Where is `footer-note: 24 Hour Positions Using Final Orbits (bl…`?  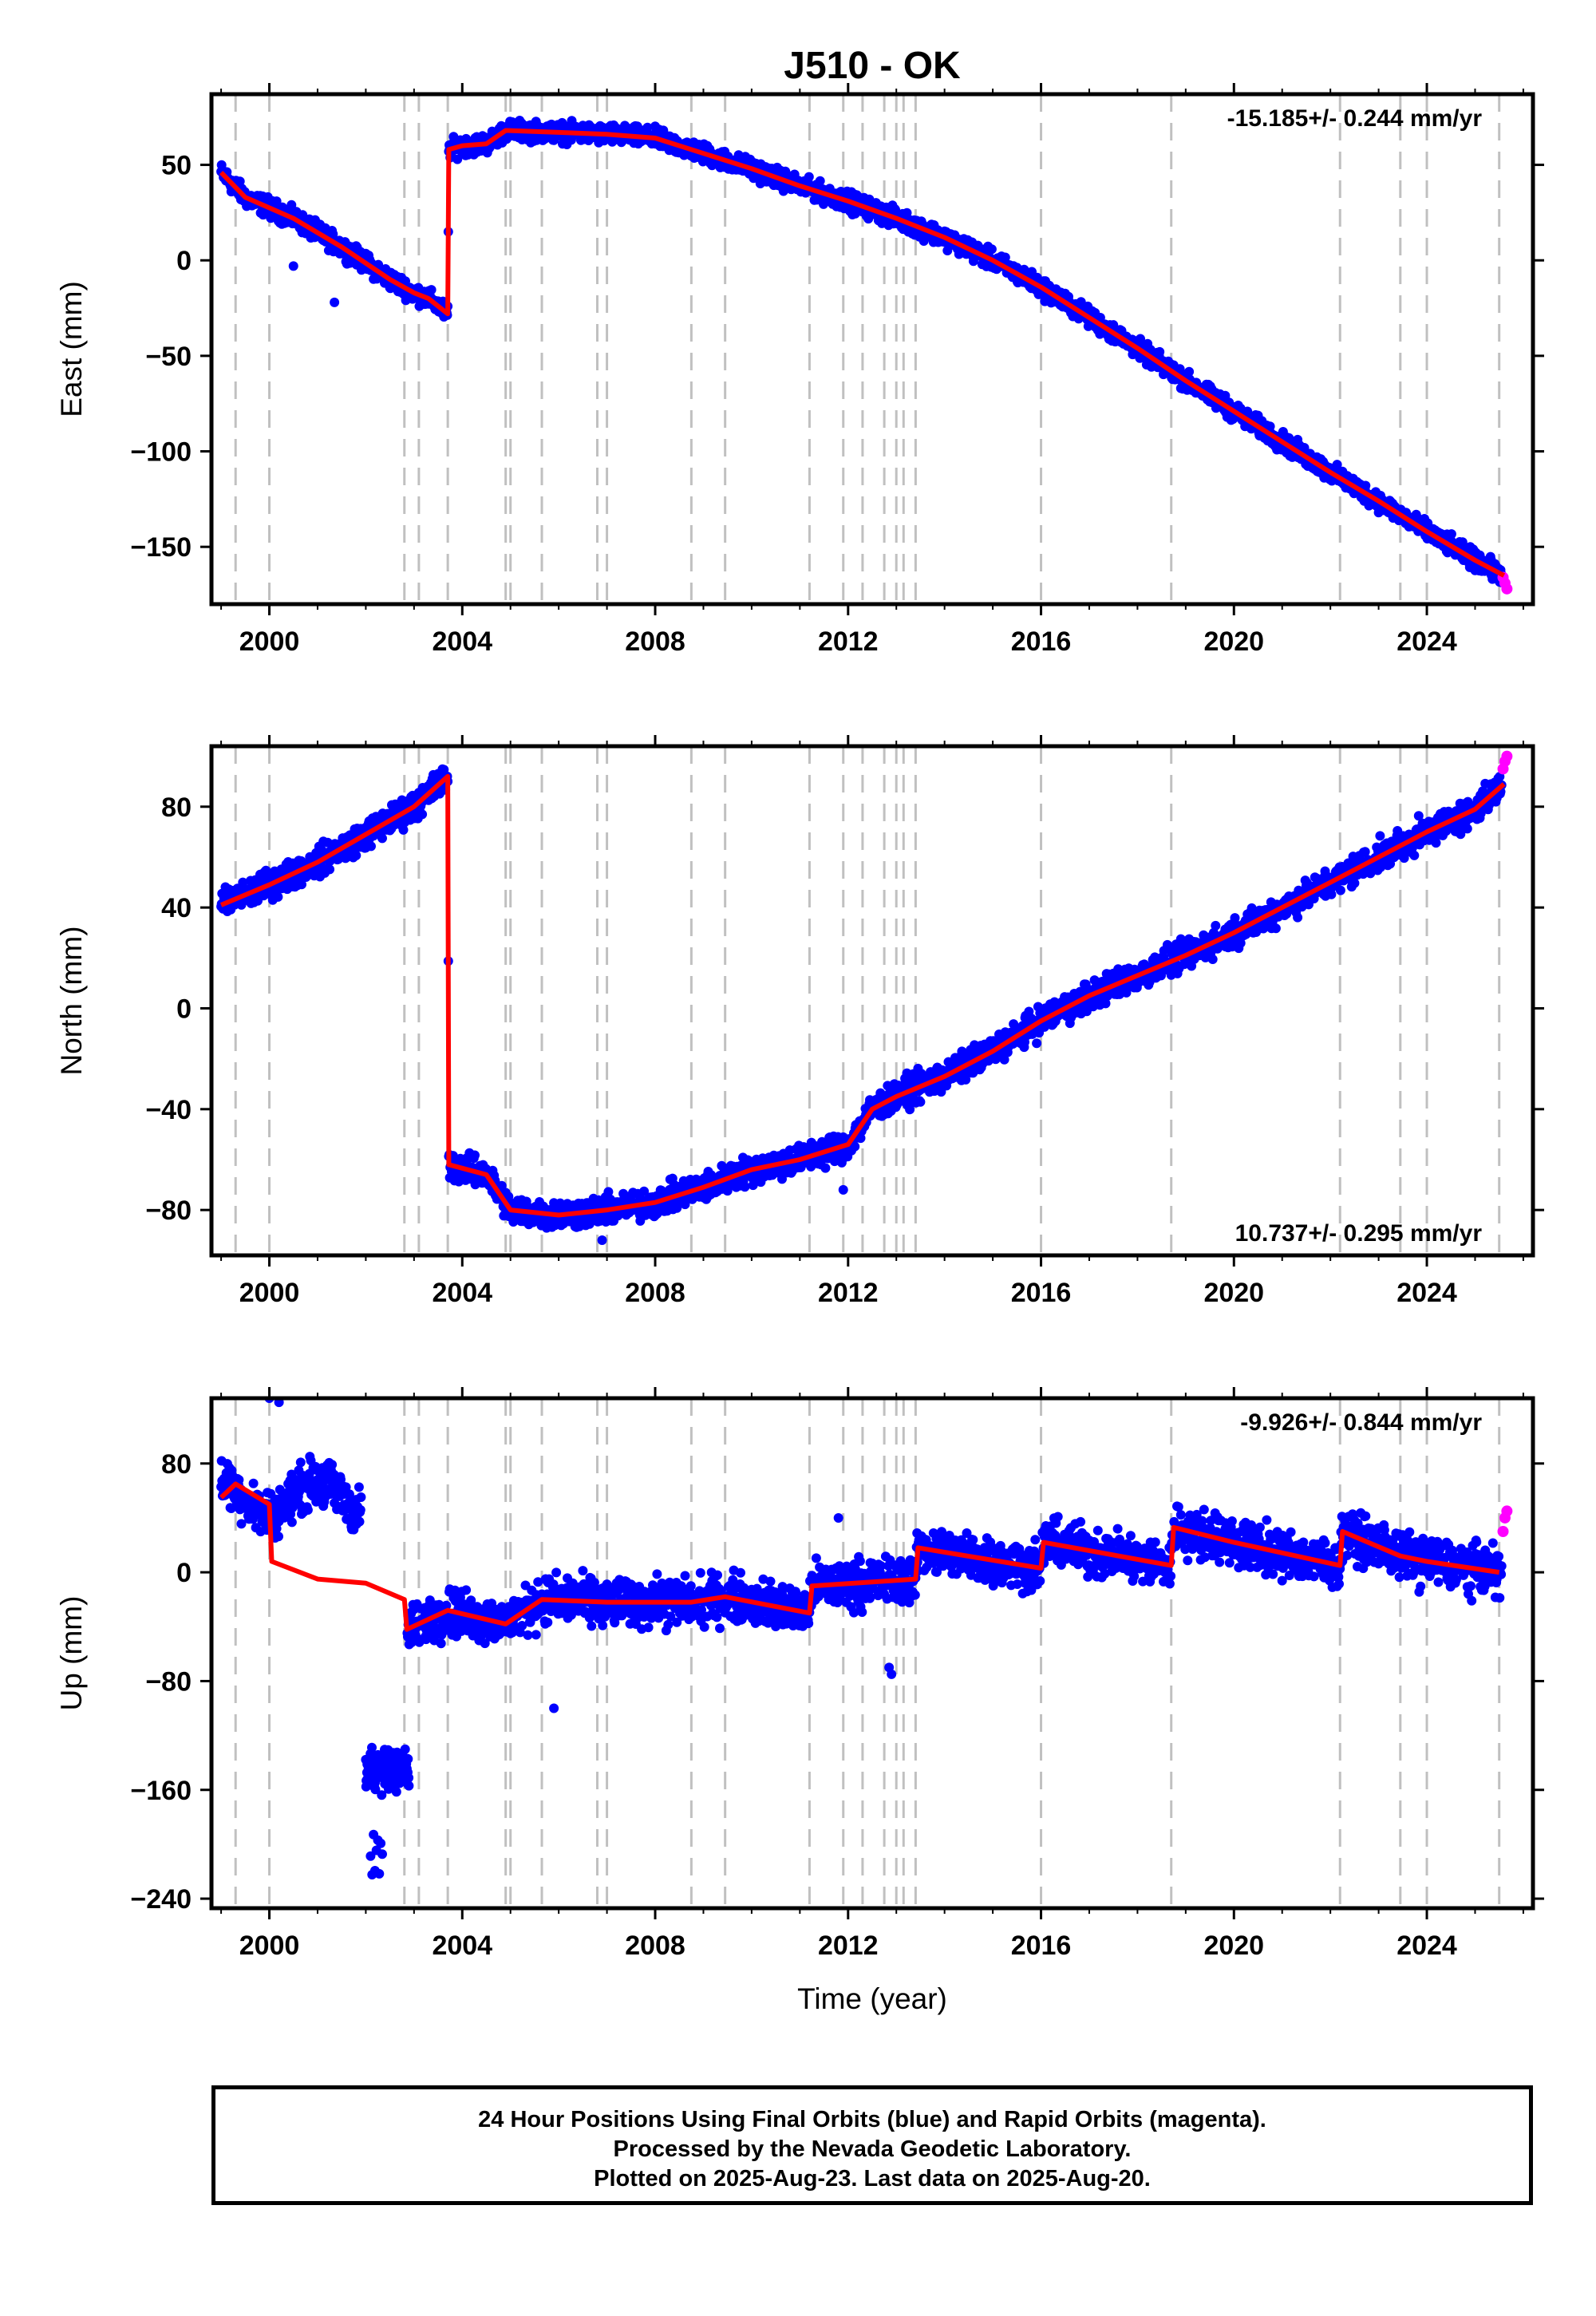
footer-note: 24 Hour Positions Using Final Orbits (bl… is located at coordinates (872, 2145).